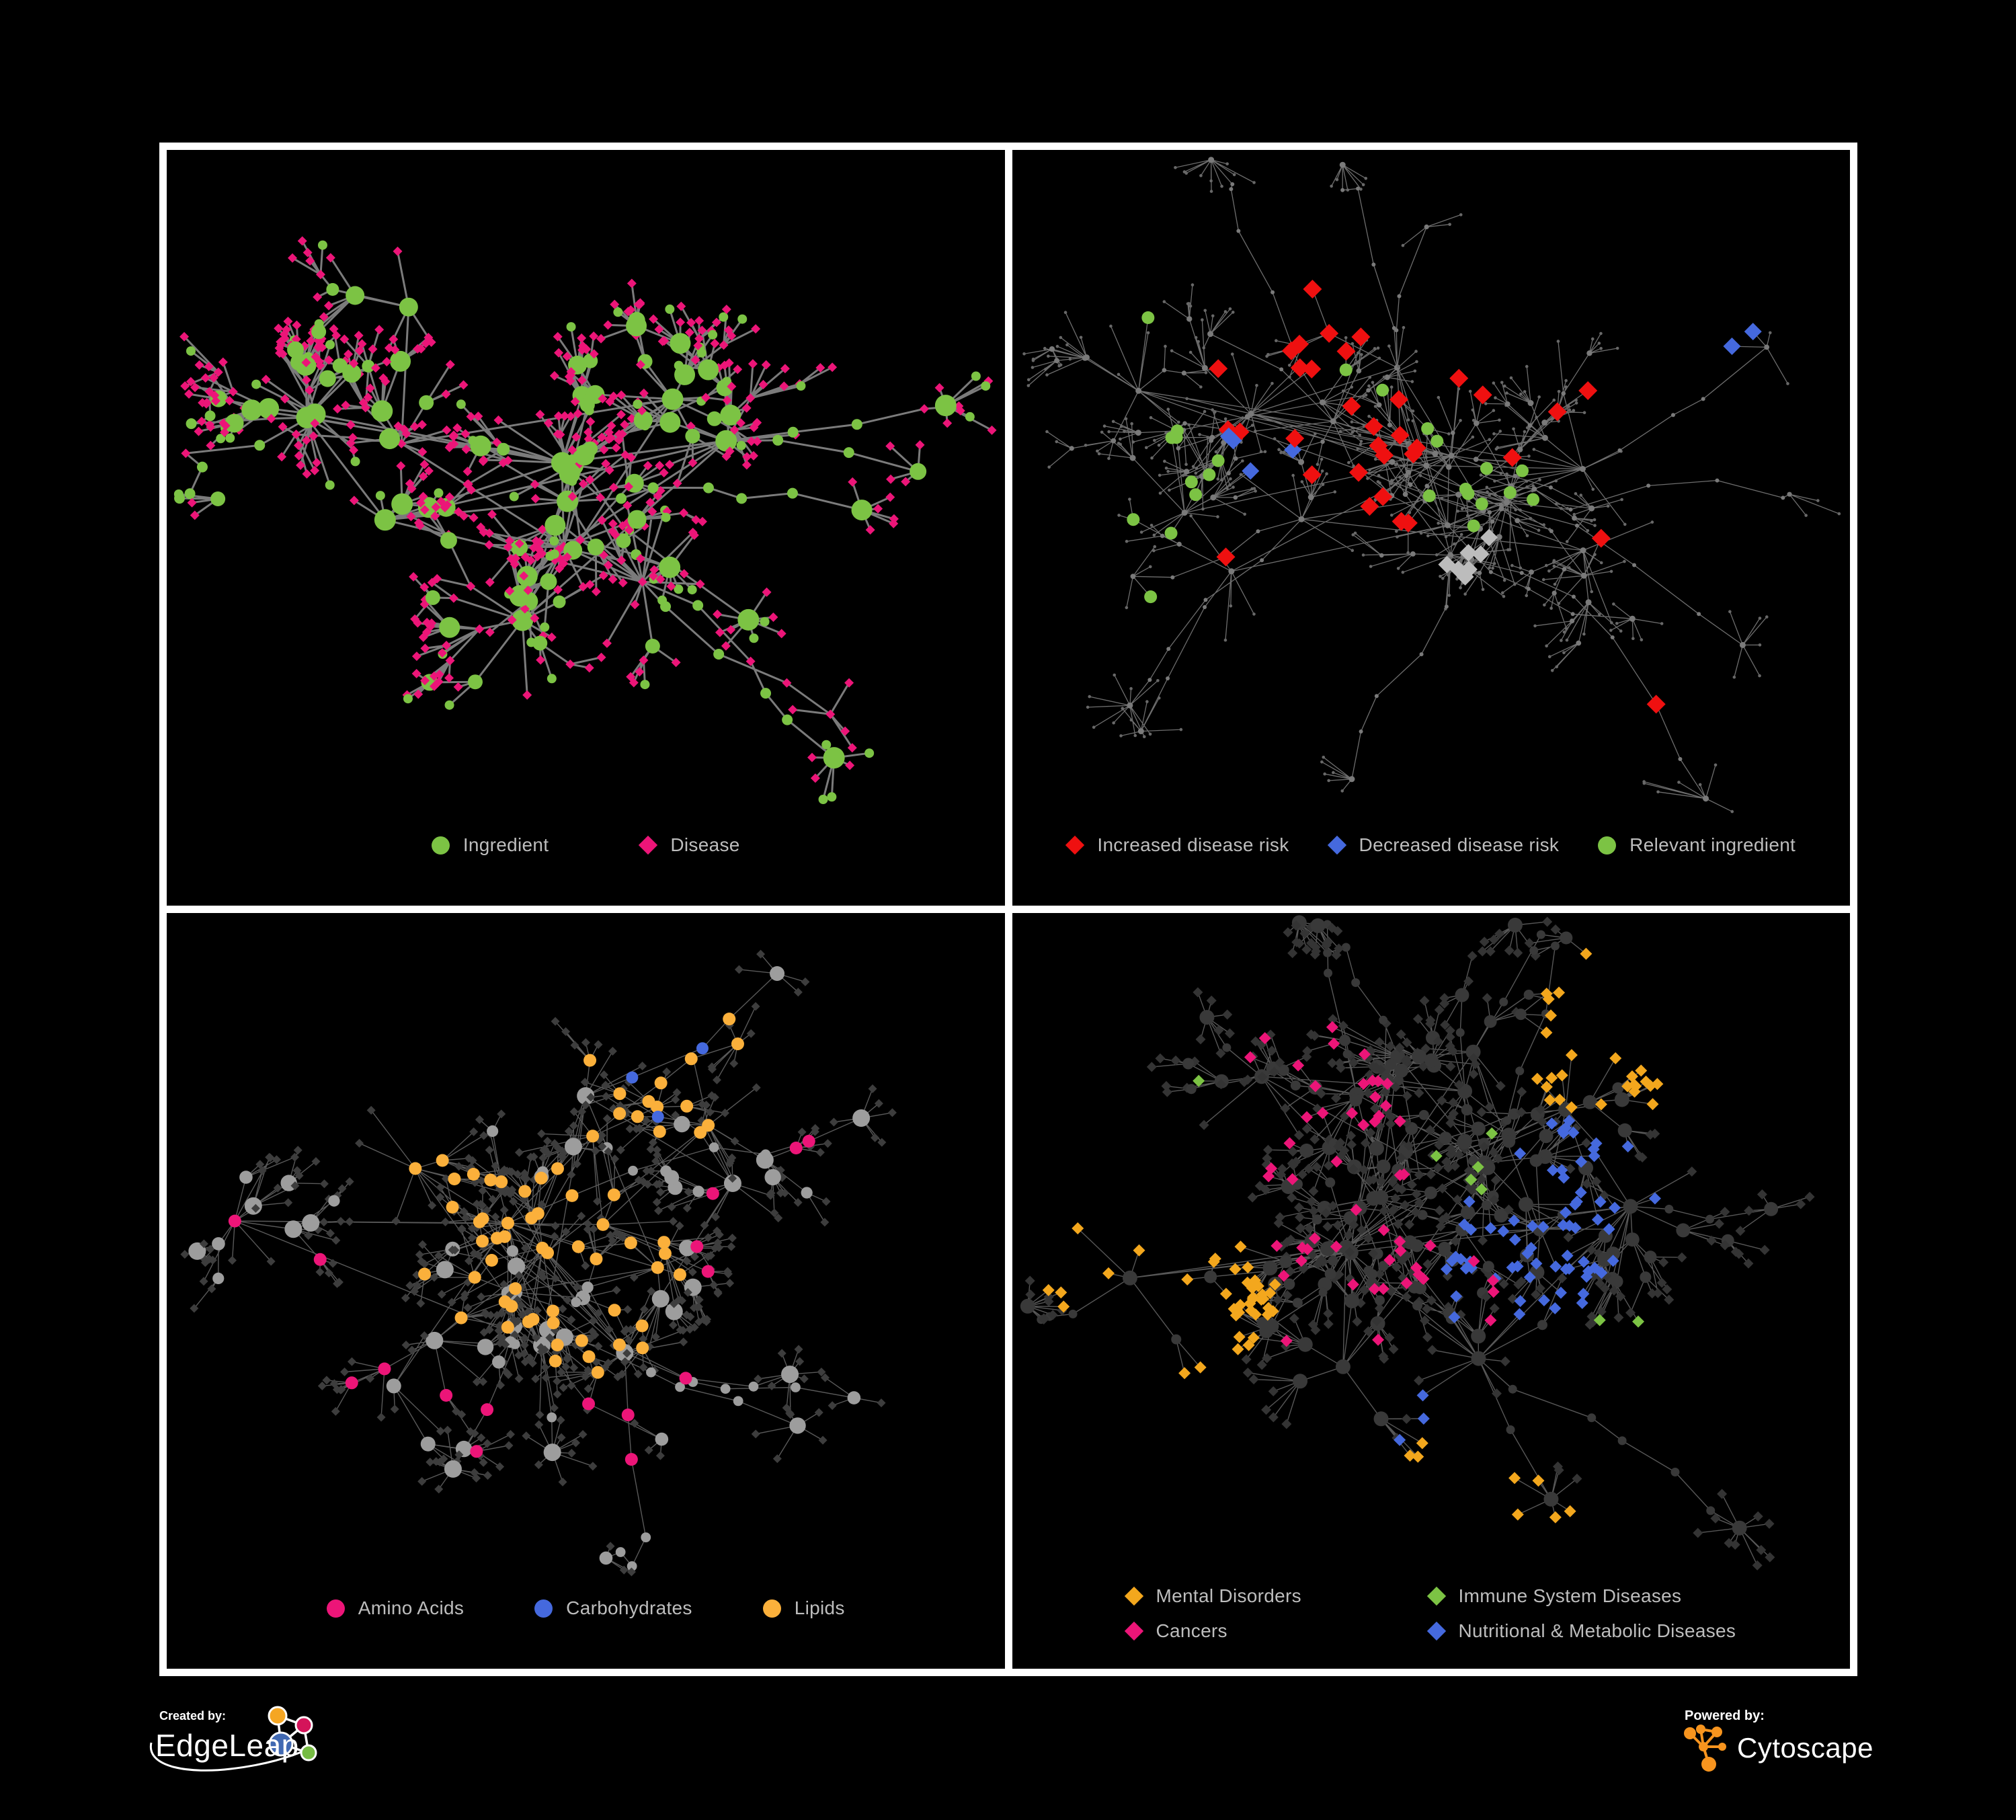 This screenshot has width=2016, height=1820. Describe the element at coordinates (505, 844) in the screenshot. I see `legend-label: Ingredient` at that location.